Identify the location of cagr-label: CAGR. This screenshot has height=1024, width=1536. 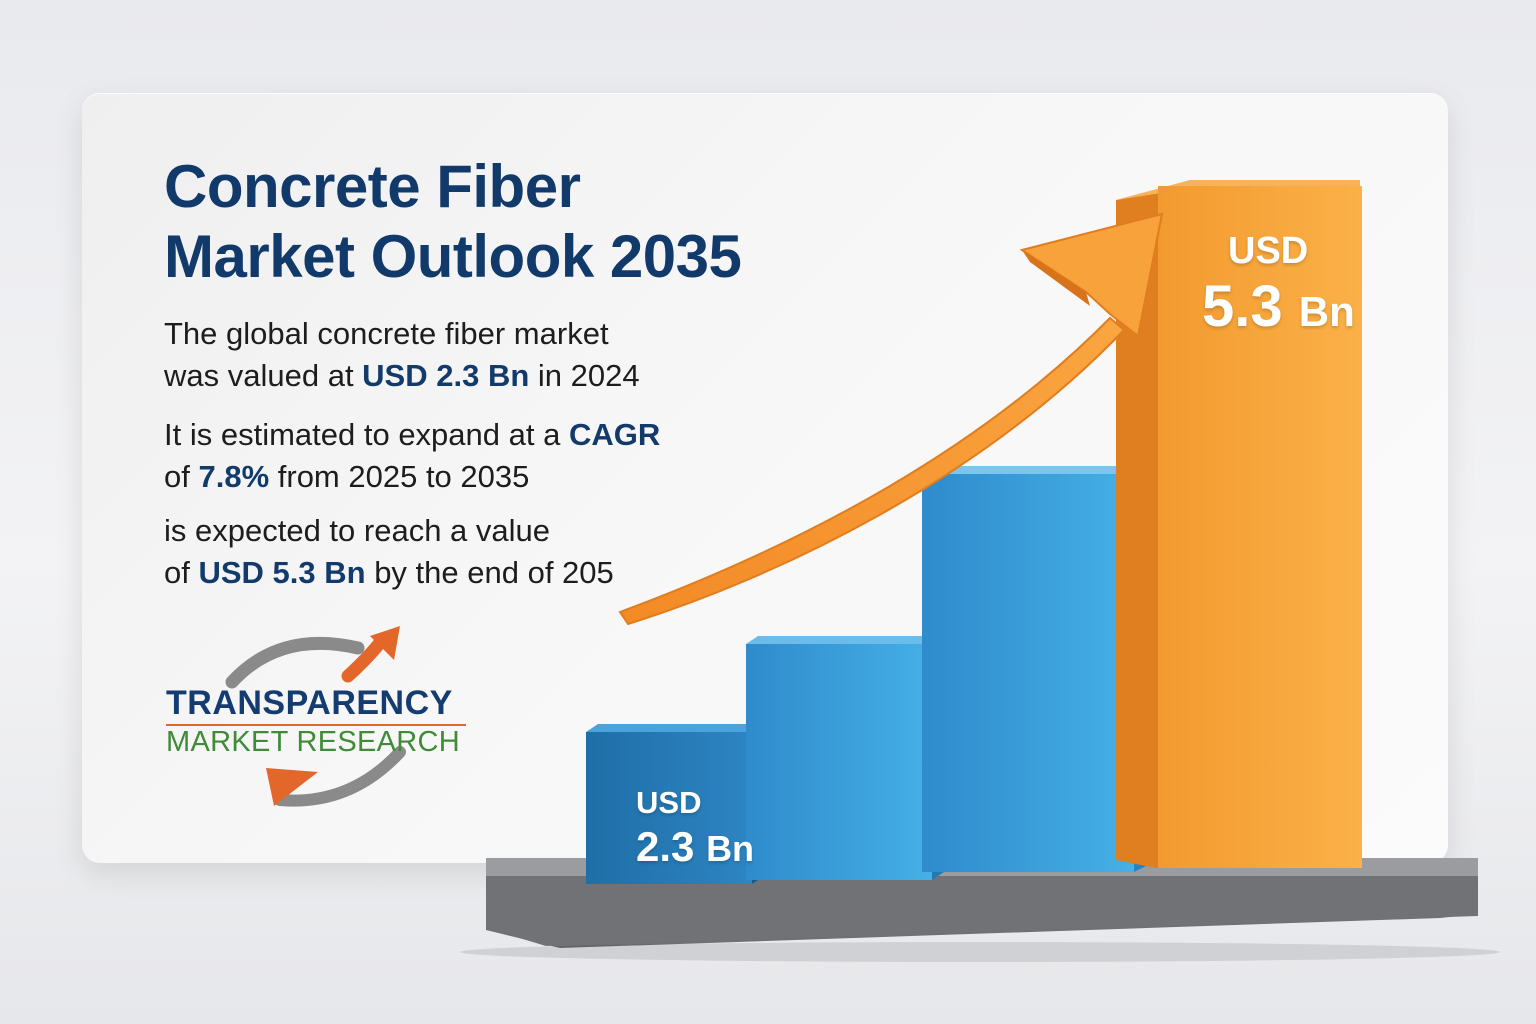
(614, 434).